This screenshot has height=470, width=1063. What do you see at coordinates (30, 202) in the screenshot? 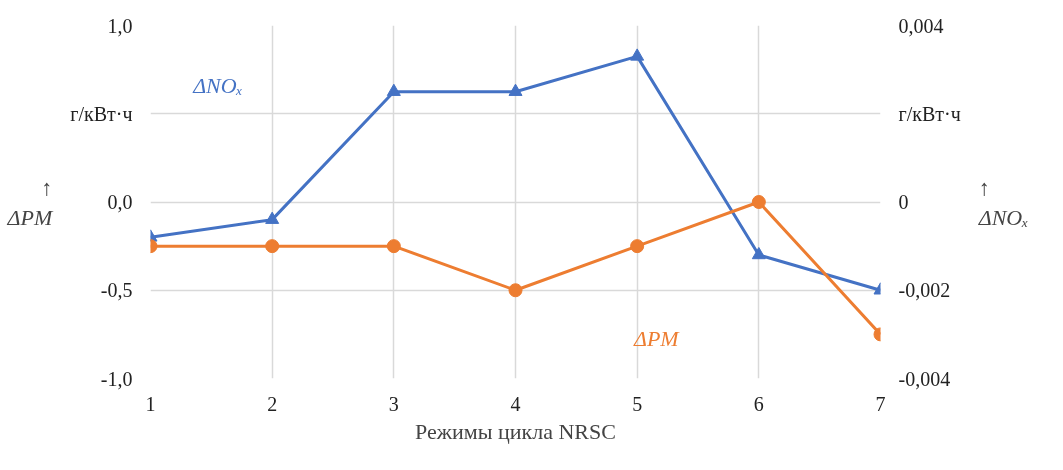
I see `y-axis-title: ↑ ΔPM` at bounding box center [30, 202].